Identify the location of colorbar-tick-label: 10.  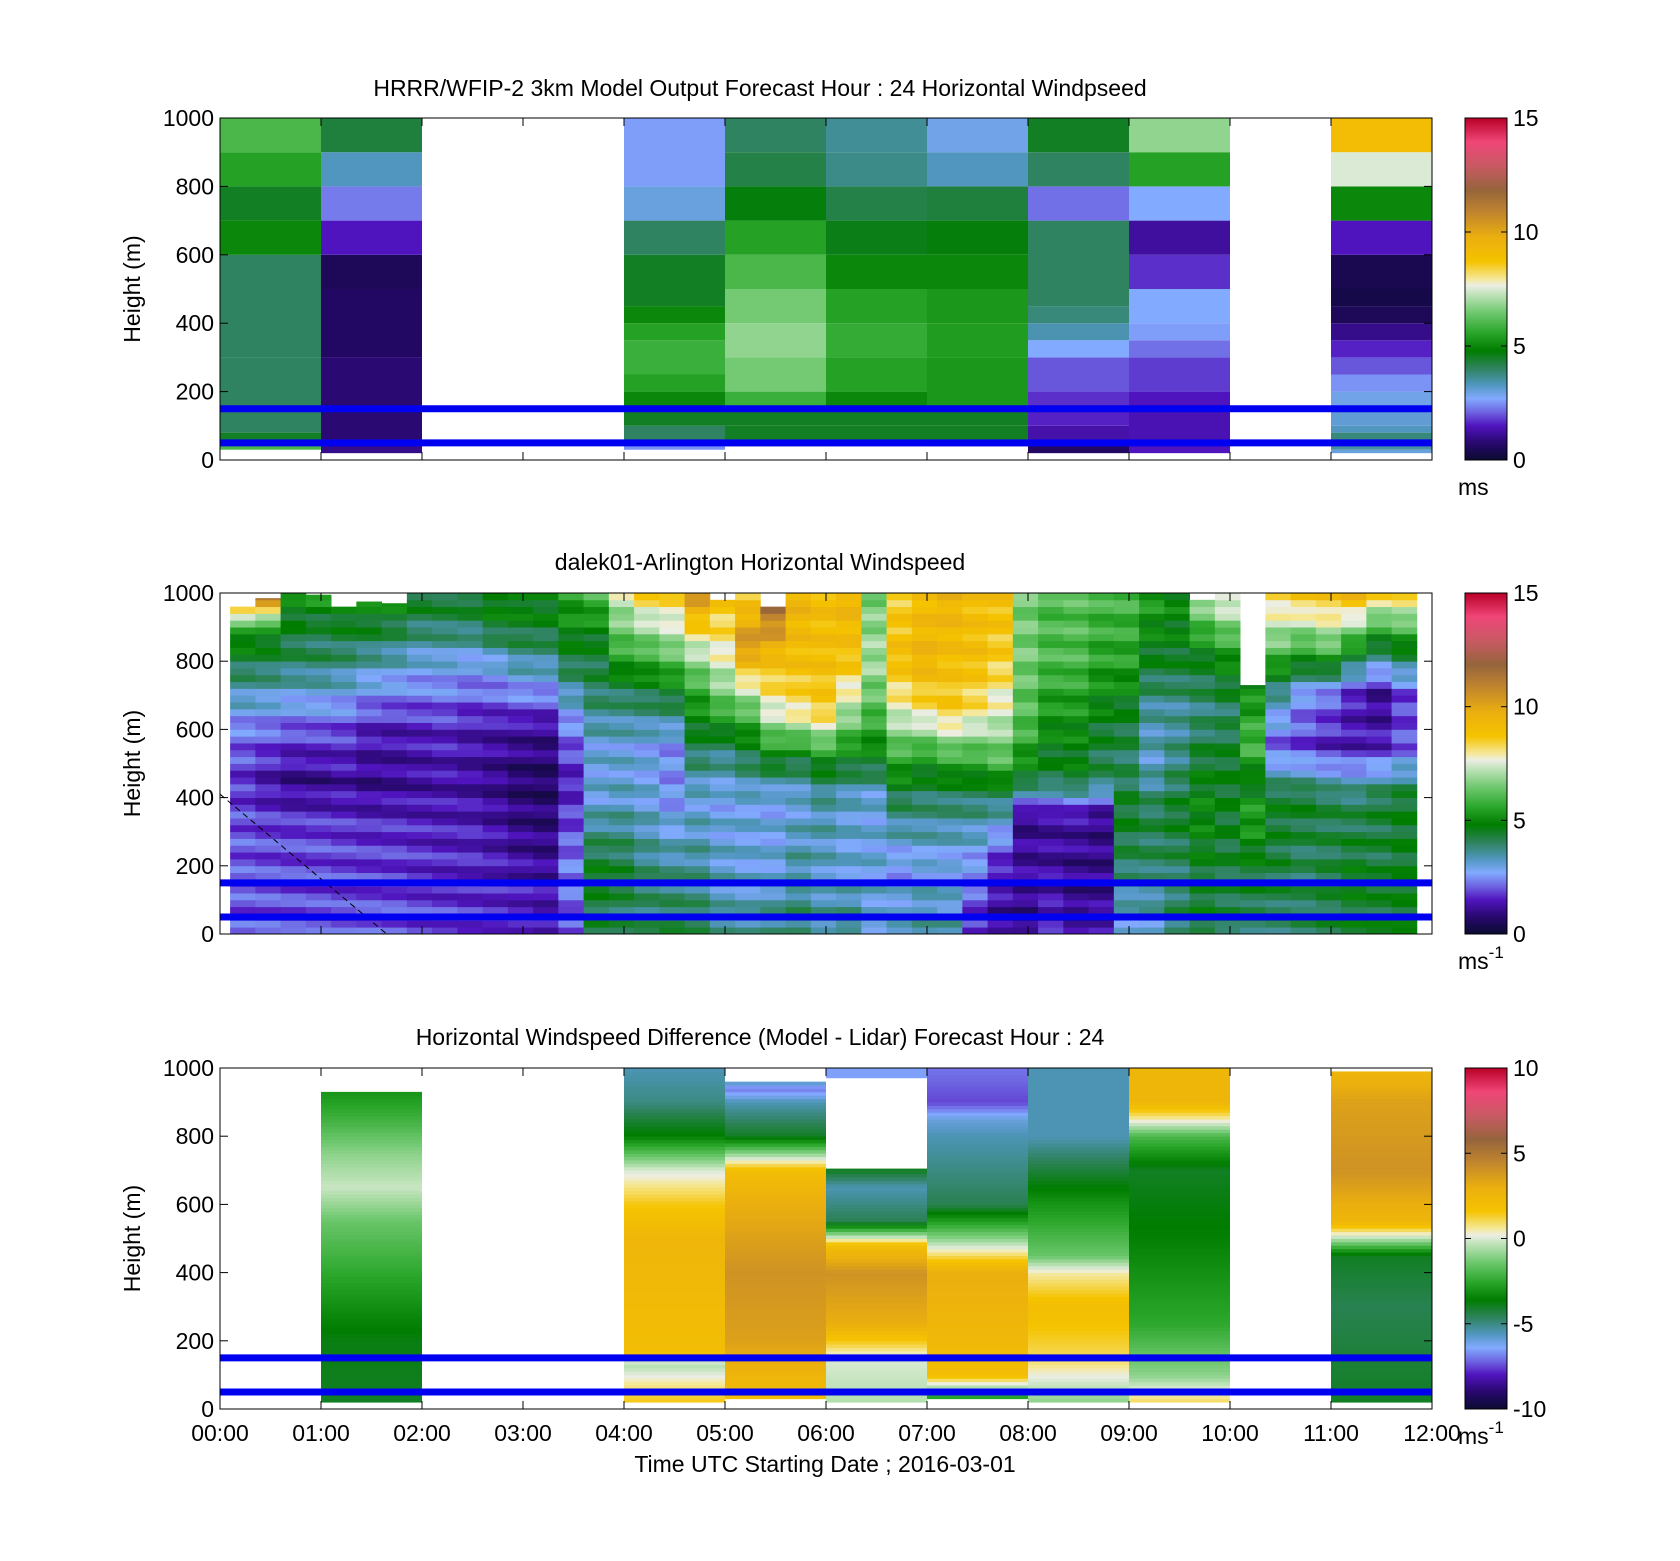
(1526, 707).